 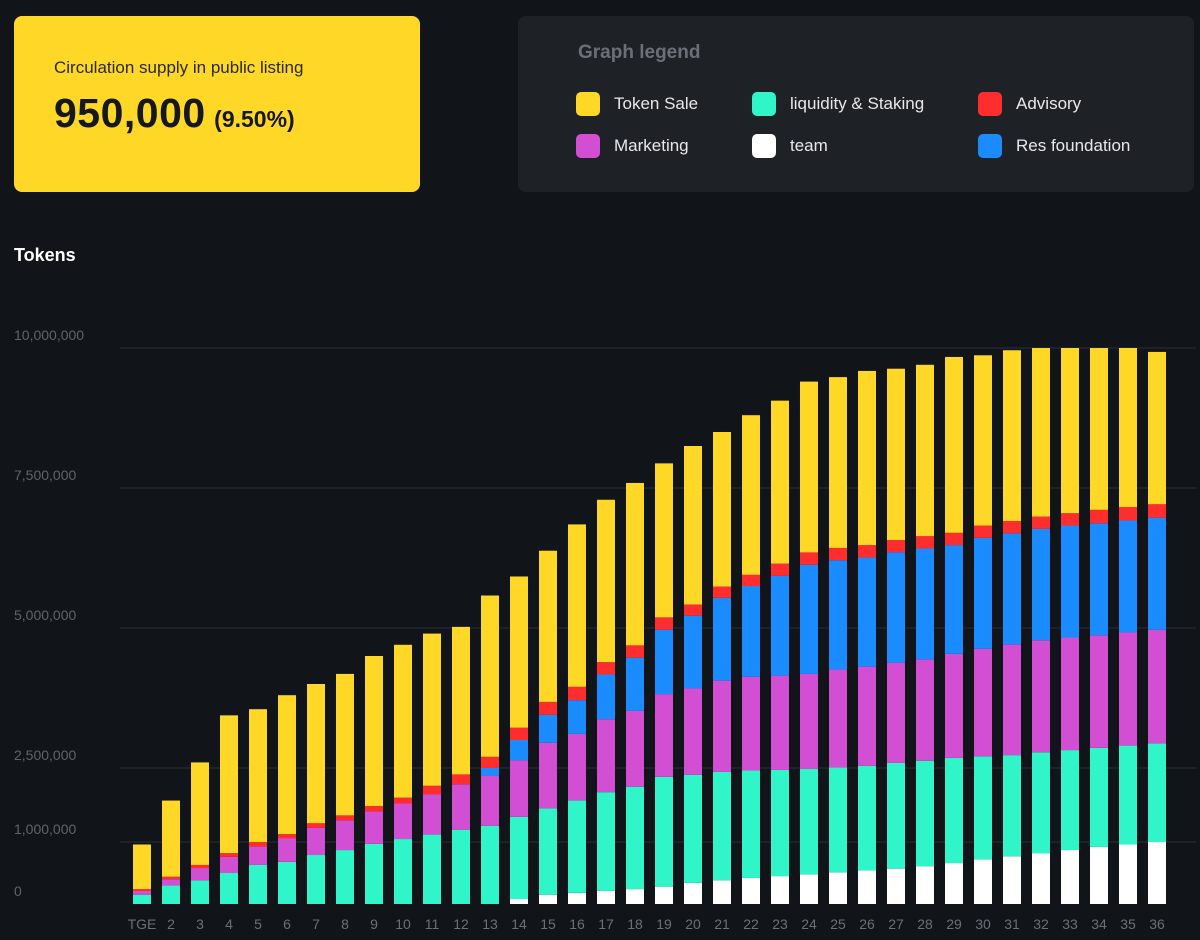 I want to click on x-tick-label: 18, so click(x=635, y=924).